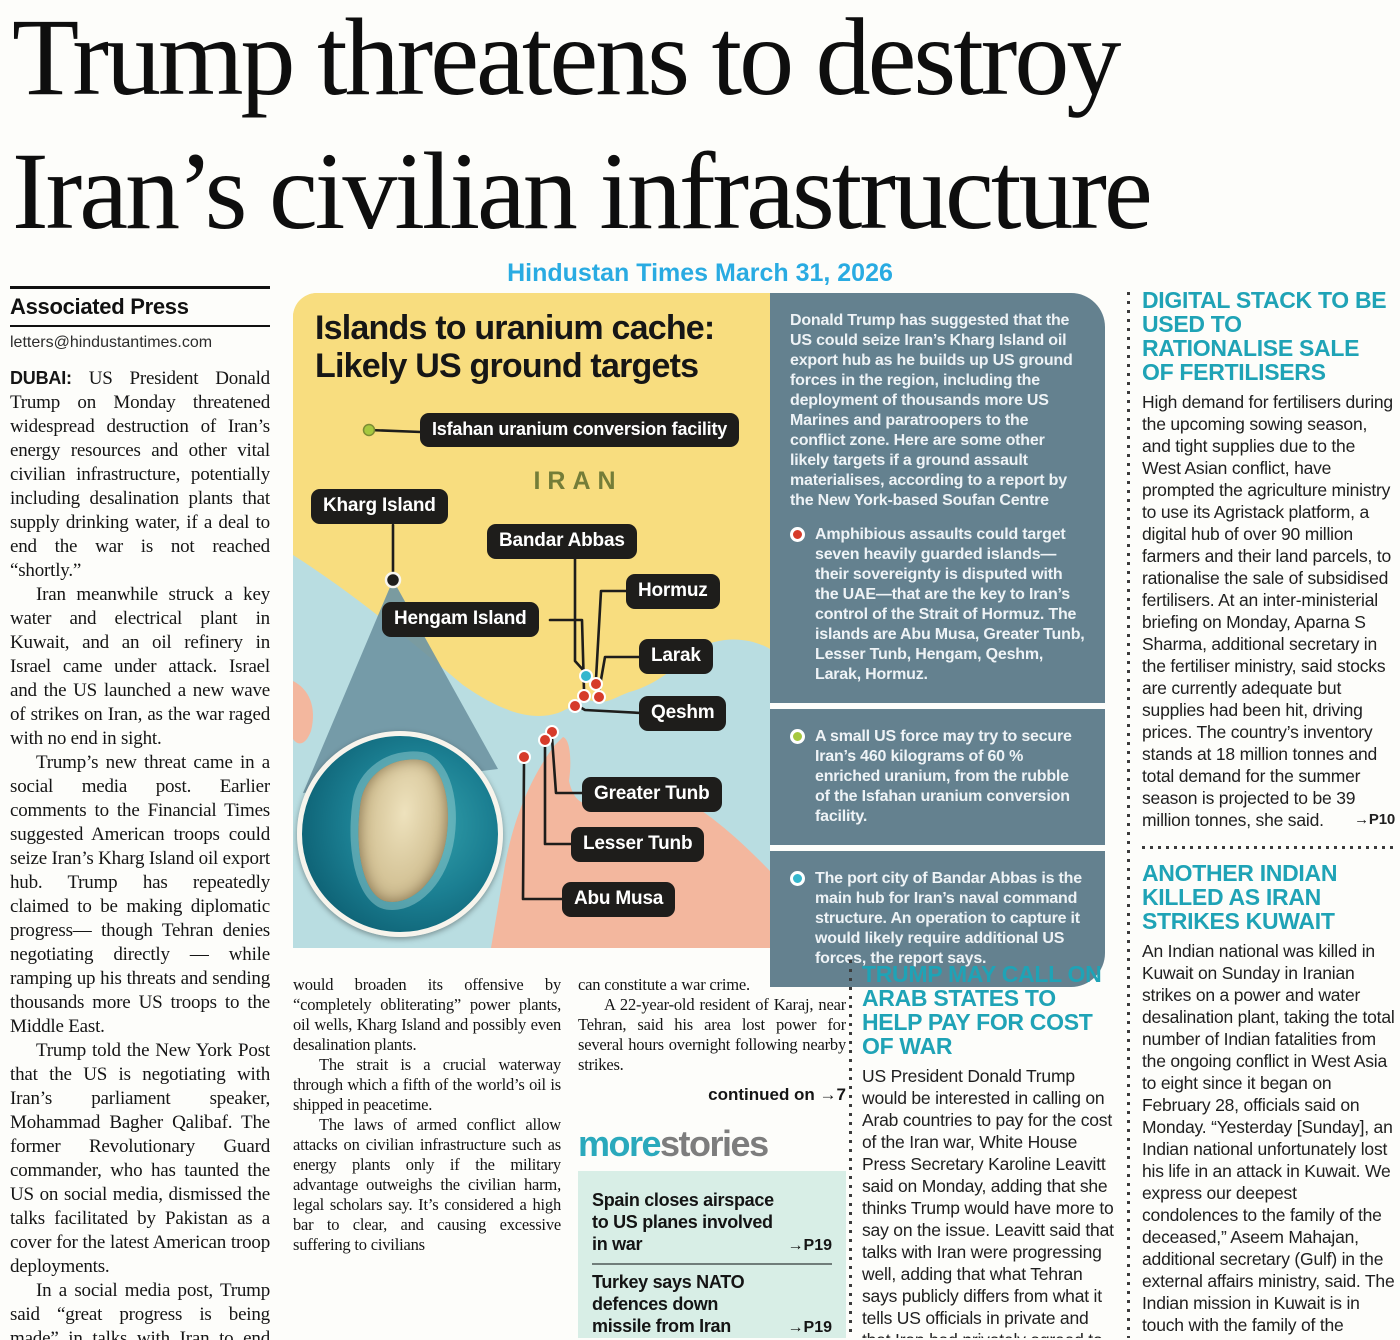  What do you see at coordinates (400, 686) in the screenshot?
I see `inset-wedge` at bounding box center [400, 686].